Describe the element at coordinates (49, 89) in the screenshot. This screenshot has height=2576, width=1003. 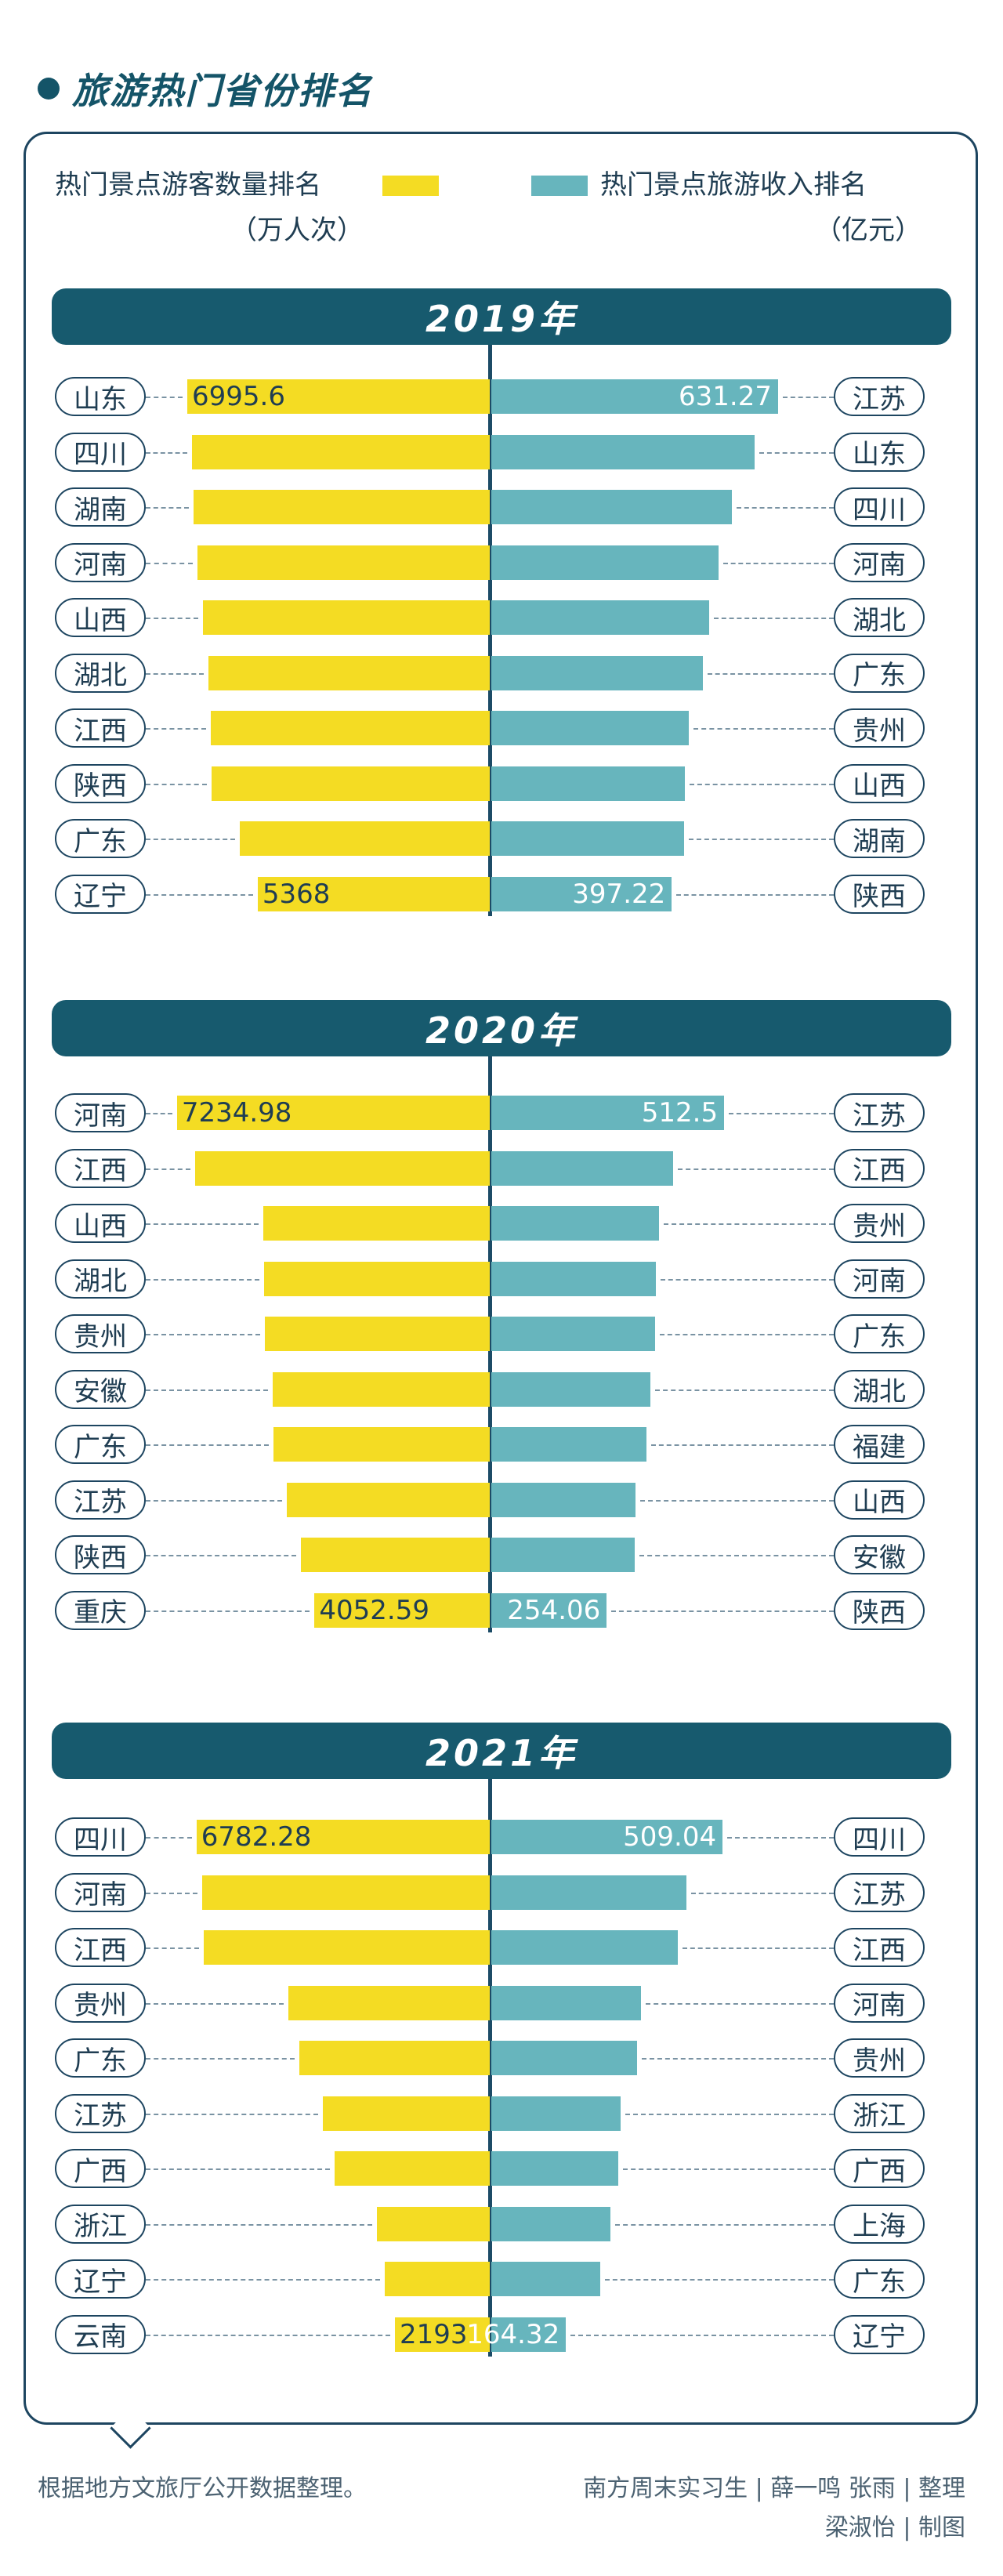
I see `title-bullet-icon` at that location.